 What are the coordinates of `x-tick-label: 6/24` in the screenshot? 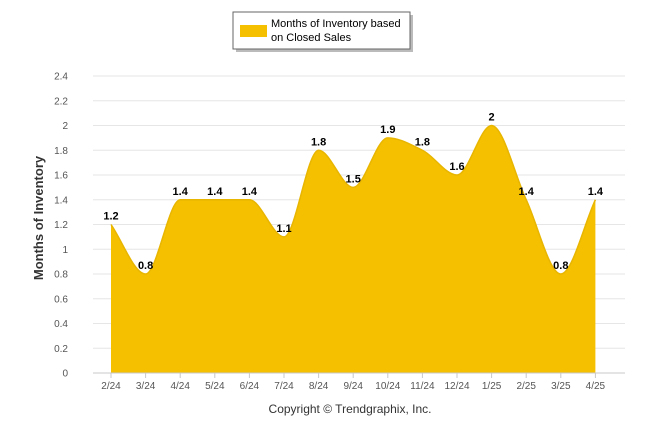 It's located at (250, 386).